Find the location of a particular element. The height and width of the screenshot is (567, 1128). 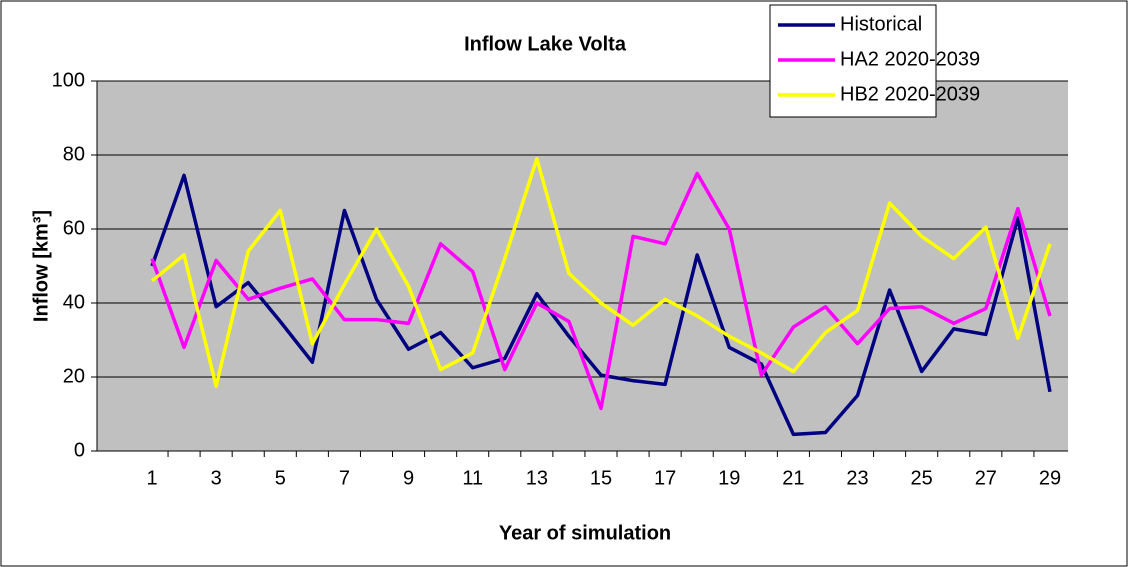

legend-label: HB2 2020-2039 is located at coordinates (910, 94).